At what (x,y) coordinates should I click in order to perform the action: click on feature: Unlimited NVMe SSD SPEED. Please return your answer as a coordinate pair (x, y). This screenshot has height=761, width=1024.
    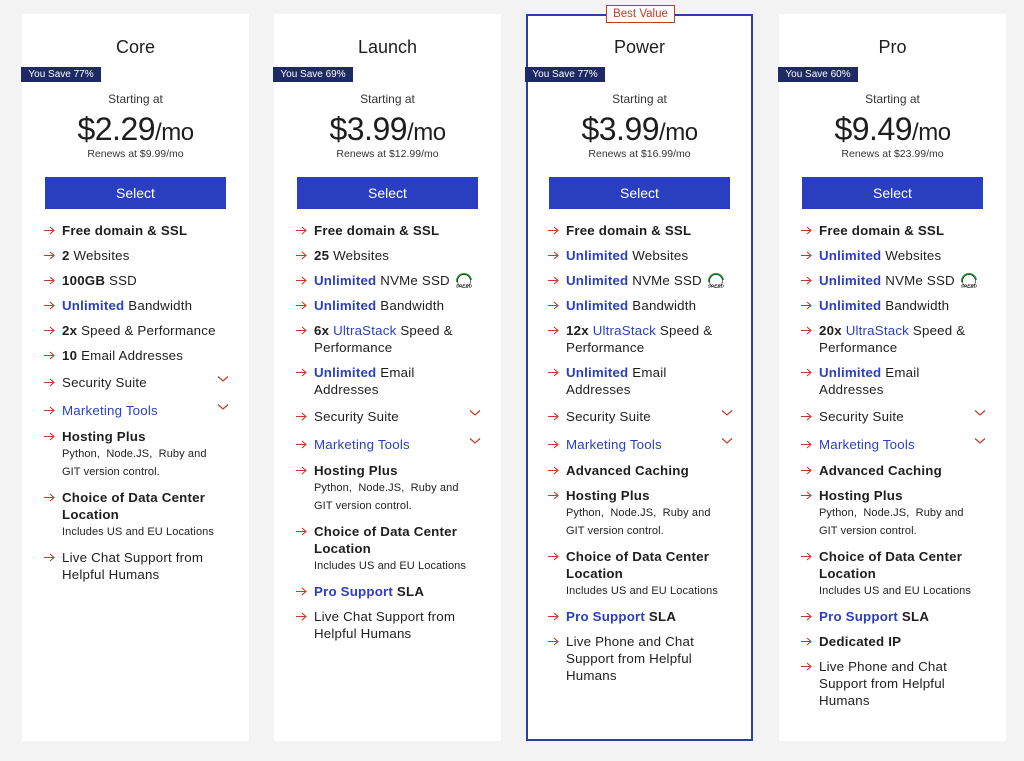
    Looking at the image, I should click on (639, 280).